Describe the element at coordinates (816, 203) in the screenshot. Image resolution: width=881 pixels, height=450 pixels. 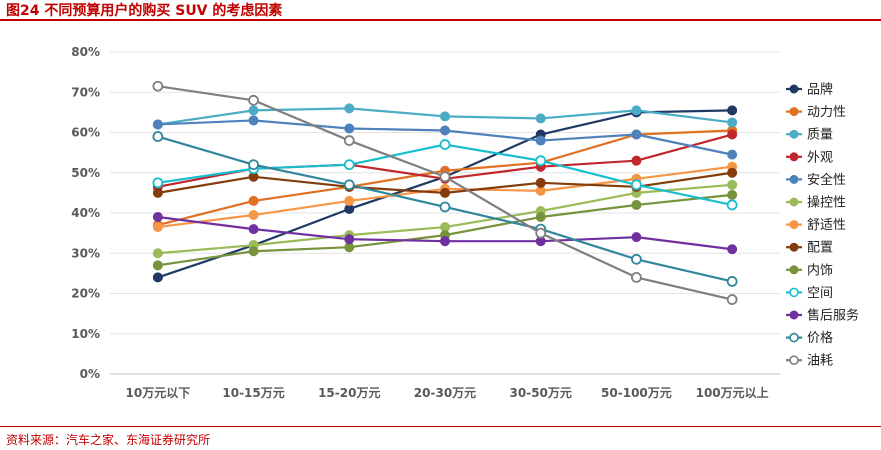
I see `legend-item: 操控性` at that location.